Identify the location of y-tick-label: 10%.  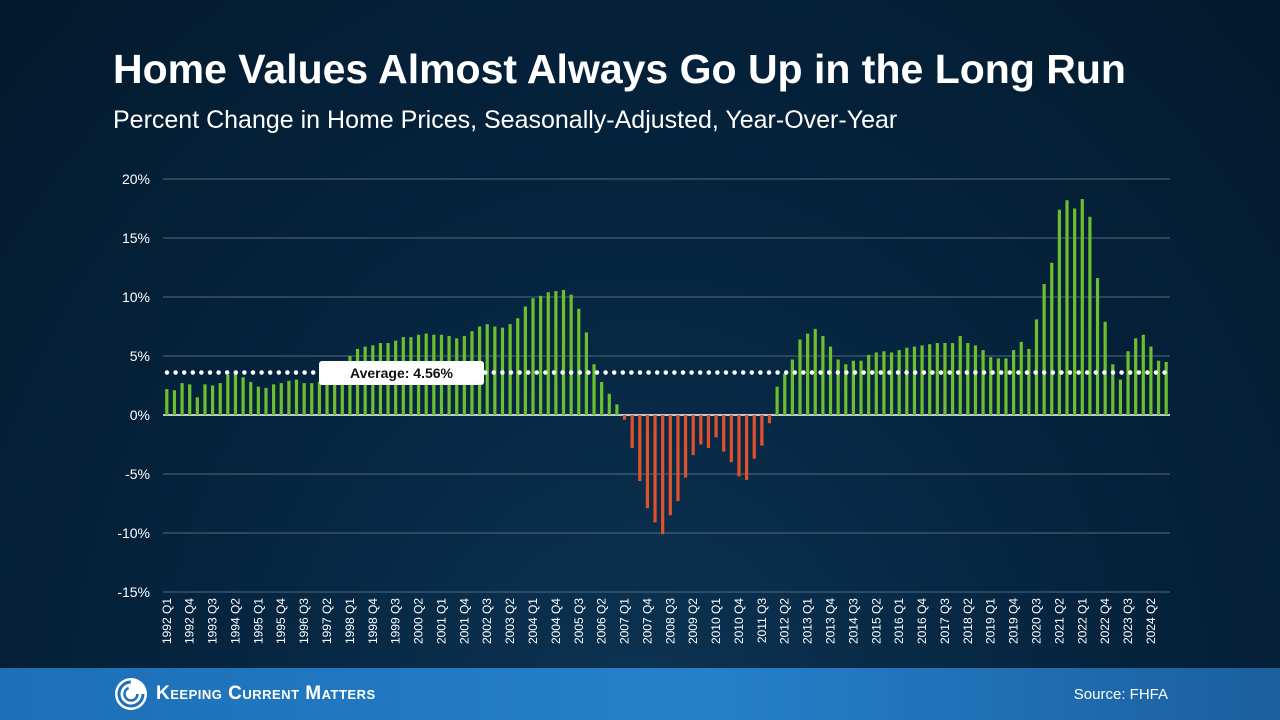
(136, 297).